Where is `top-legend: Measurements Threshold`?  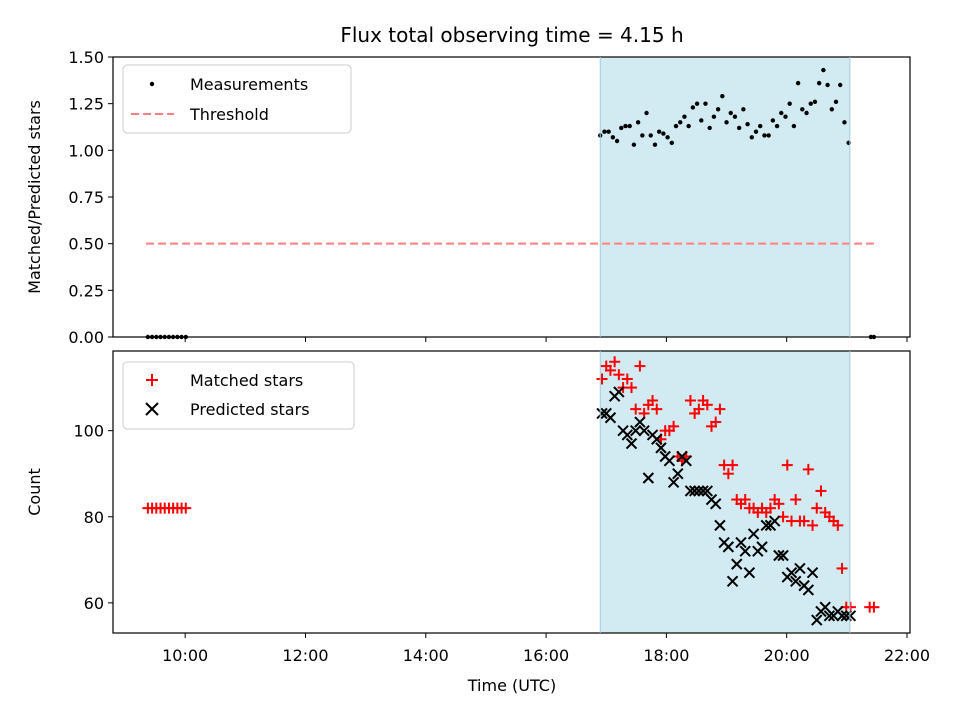 top-legend: Measurements Threshold is located at coordinates (237, 99).